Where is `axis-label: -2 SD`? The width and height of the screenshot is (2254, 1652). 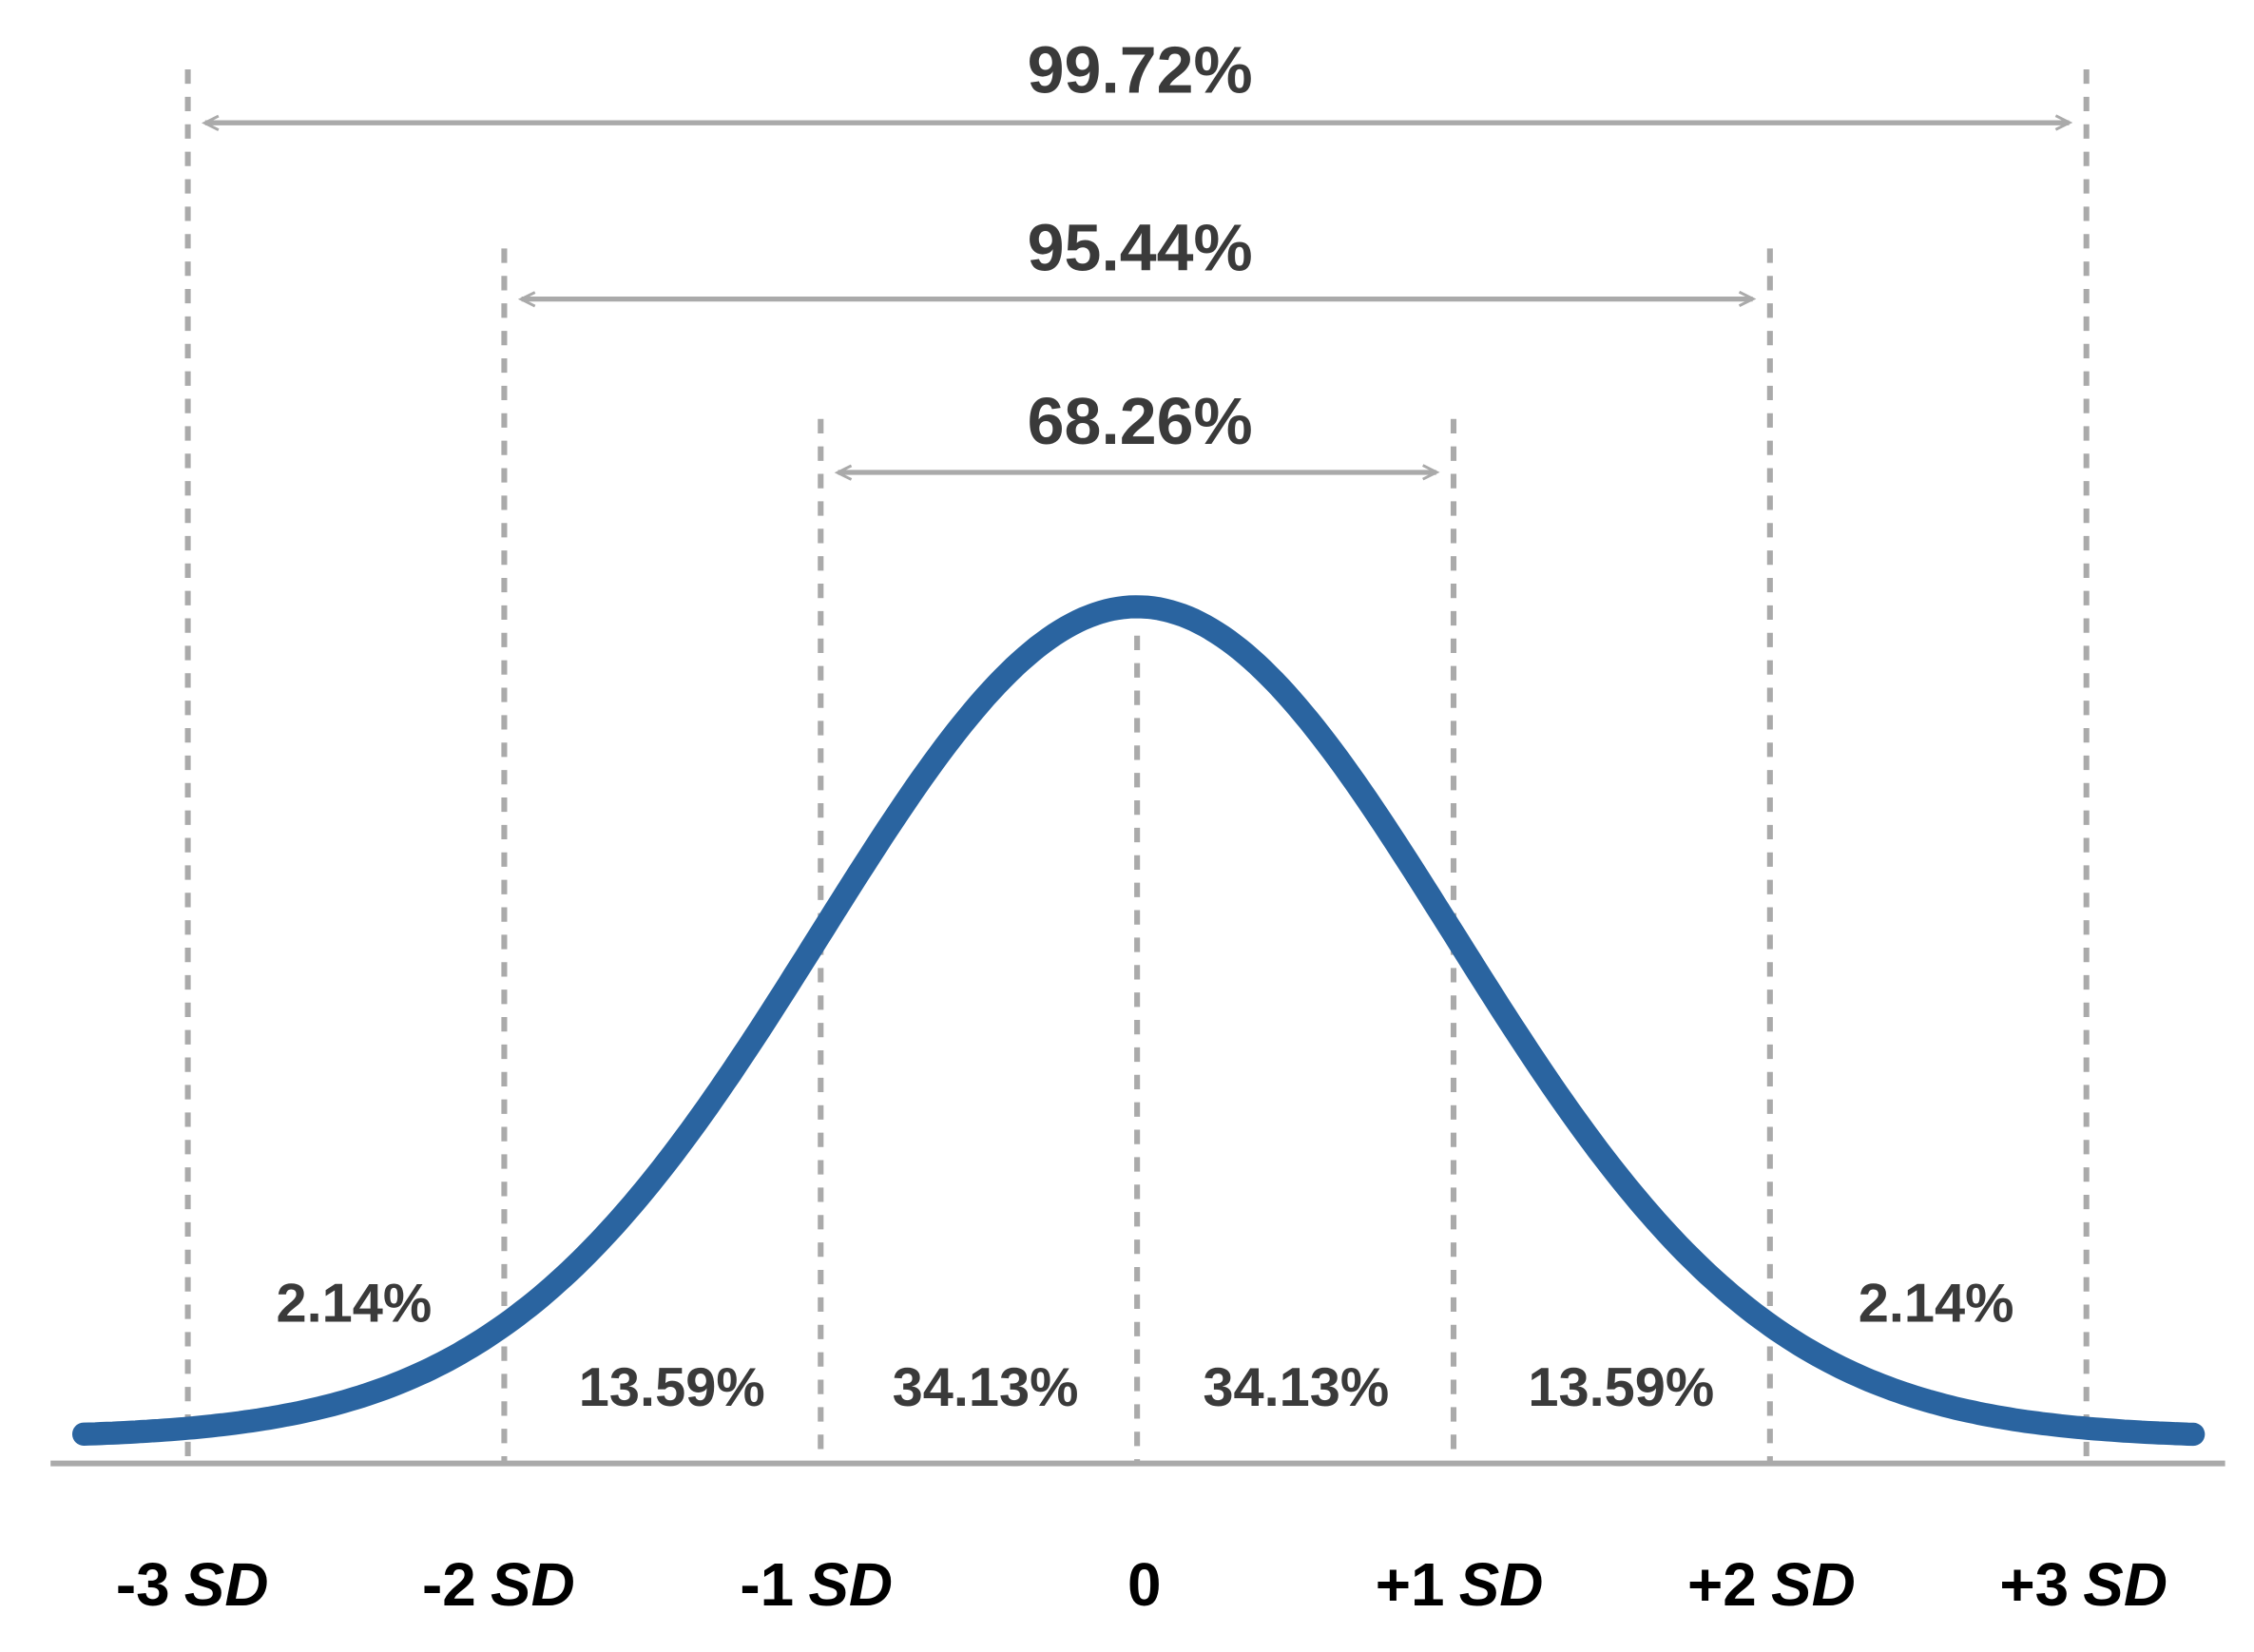 axis-label: -2 SD is located at coordinates (498, 1584).